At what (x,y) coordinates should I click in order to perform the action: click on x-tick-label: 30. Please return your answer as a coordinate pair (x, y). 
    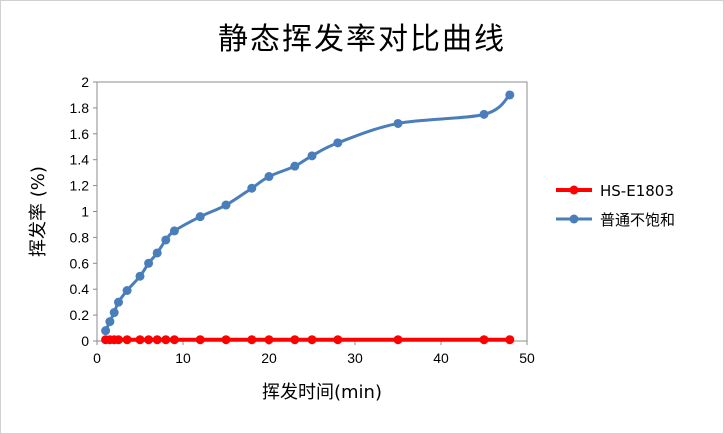
    Looking at the image, I should click on (355, 358).